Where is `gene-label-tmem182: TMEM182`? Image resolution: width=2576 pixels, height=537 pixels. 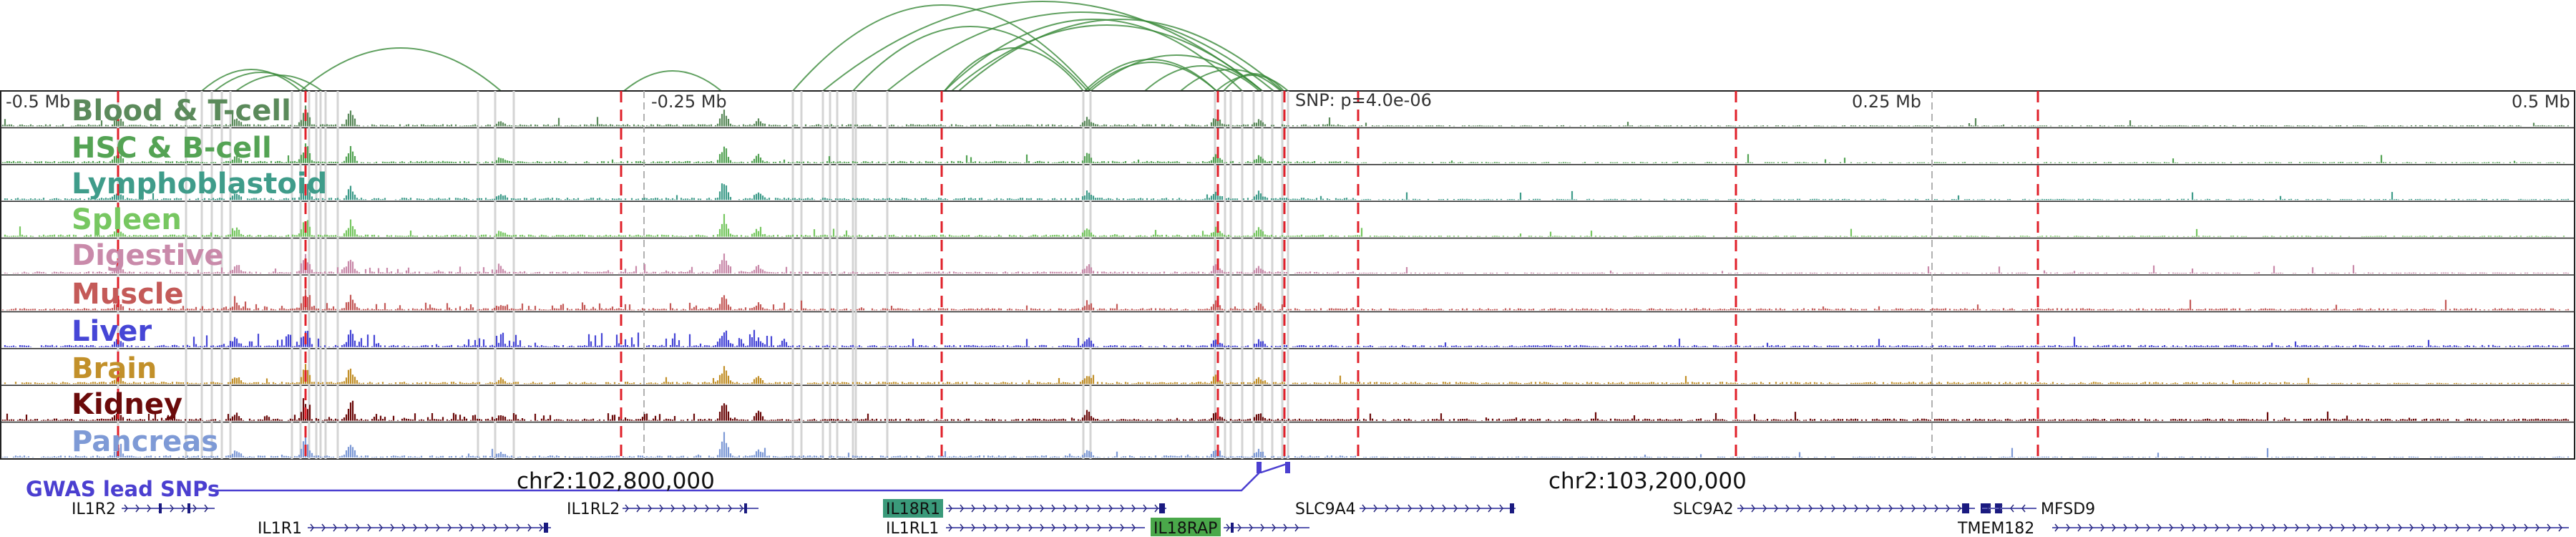 gene-label-tmem182: TMEM182 is located at coordinates (1995, 528).